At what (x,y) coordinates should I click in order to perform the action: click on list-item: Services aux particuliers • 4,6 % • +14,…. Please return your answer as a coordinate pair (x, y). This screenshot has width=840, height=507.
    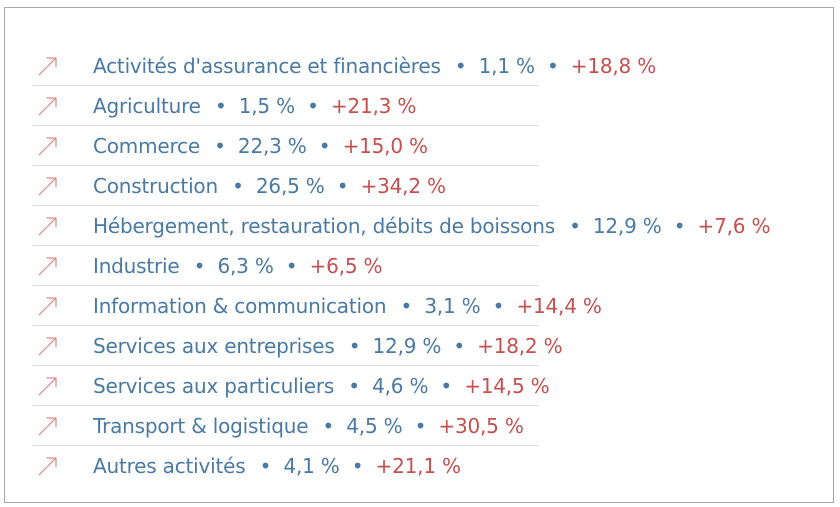
    Looking at the image, I should click on (428, 386).